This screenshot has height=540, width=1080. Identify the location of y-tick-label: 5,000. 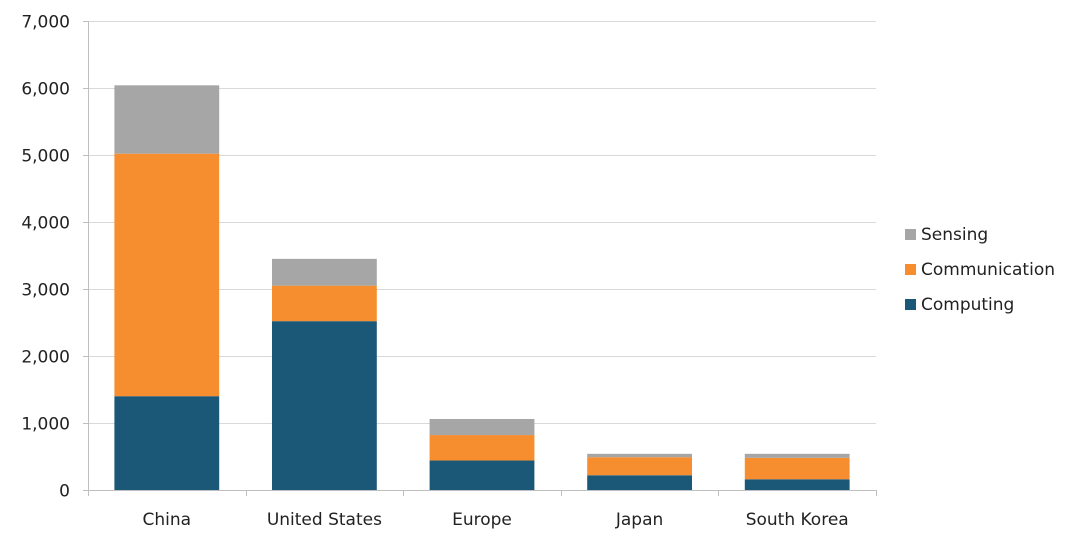
(45, 157).